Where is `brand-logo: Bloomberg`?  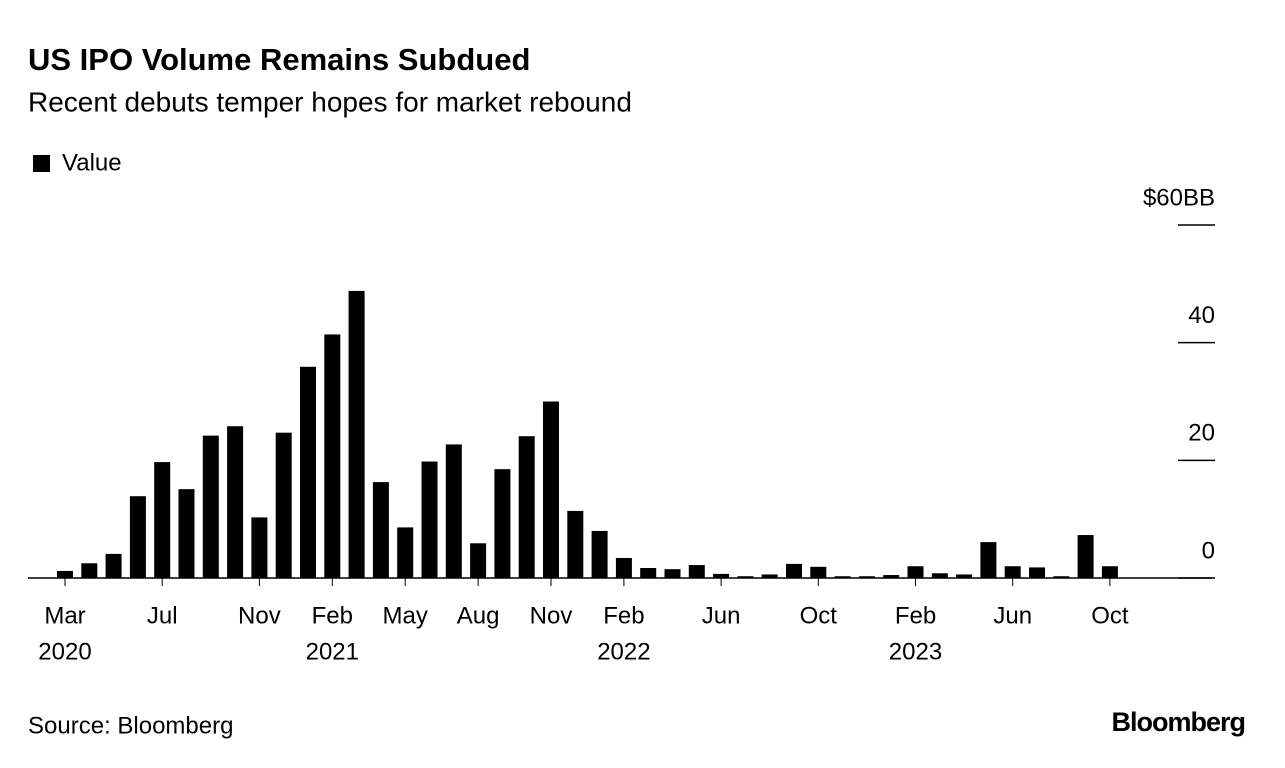
brand-logo: Bloomberg is located at coordinates (1178, 722).